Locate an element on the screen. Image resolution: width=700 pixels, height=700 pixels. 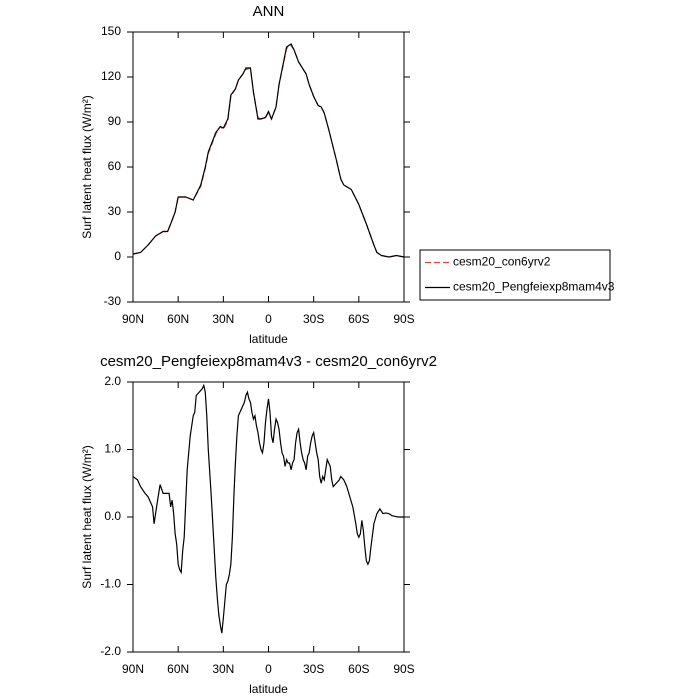
y-tick-label: 0.0 is located at coordinates (112, 516).